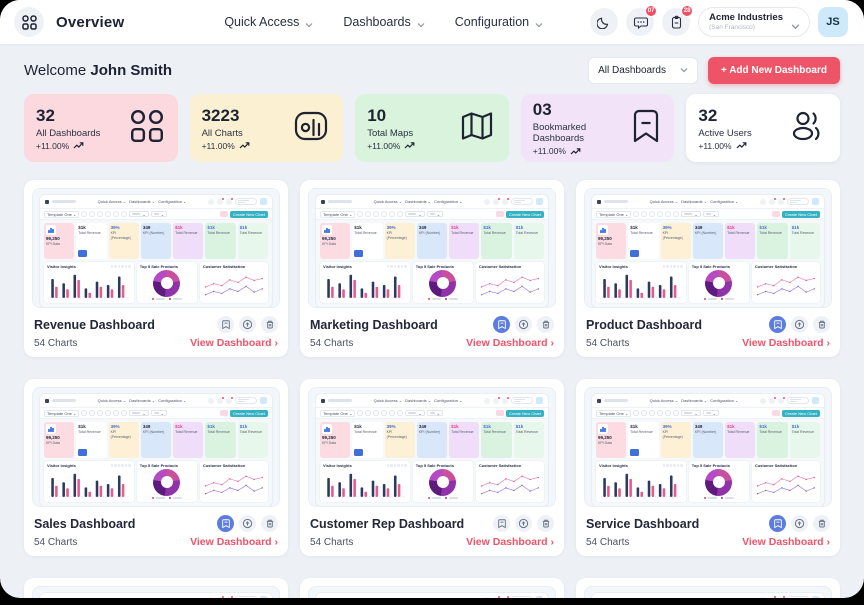 This screenshot has width=864, height=605. I want to click on page-title: Overview, so click(90, 22).